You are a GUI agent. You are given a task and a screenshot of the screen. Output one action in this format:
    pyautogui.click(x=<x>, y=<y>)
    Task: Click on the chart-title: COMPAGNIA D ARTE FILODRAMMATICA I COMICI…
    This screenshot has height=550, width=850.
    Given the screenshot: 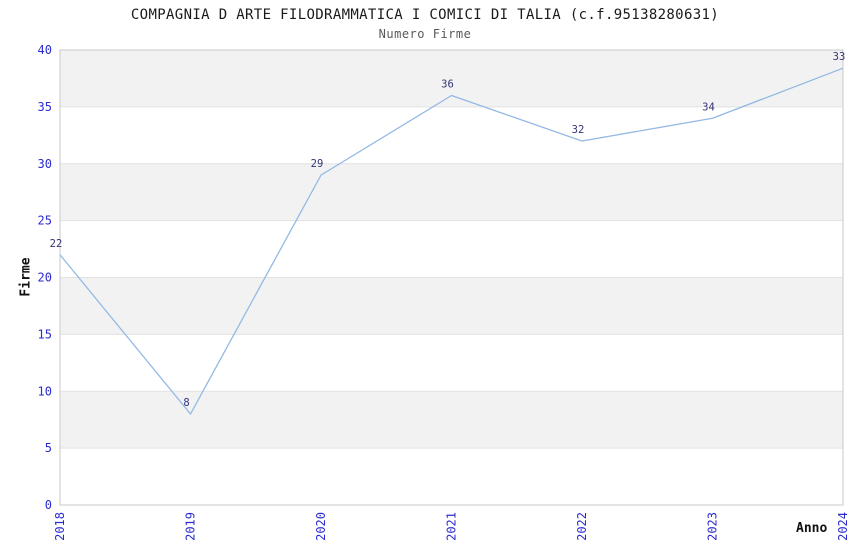 What is the action you would take?
    pyautogui.click(x=425, y=15)
    